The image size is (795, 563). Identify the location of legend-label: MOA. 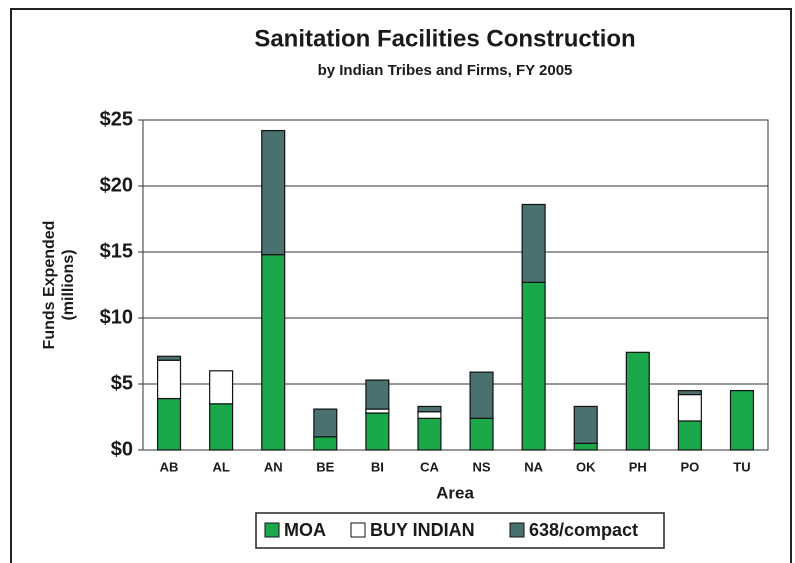
(305, 530).